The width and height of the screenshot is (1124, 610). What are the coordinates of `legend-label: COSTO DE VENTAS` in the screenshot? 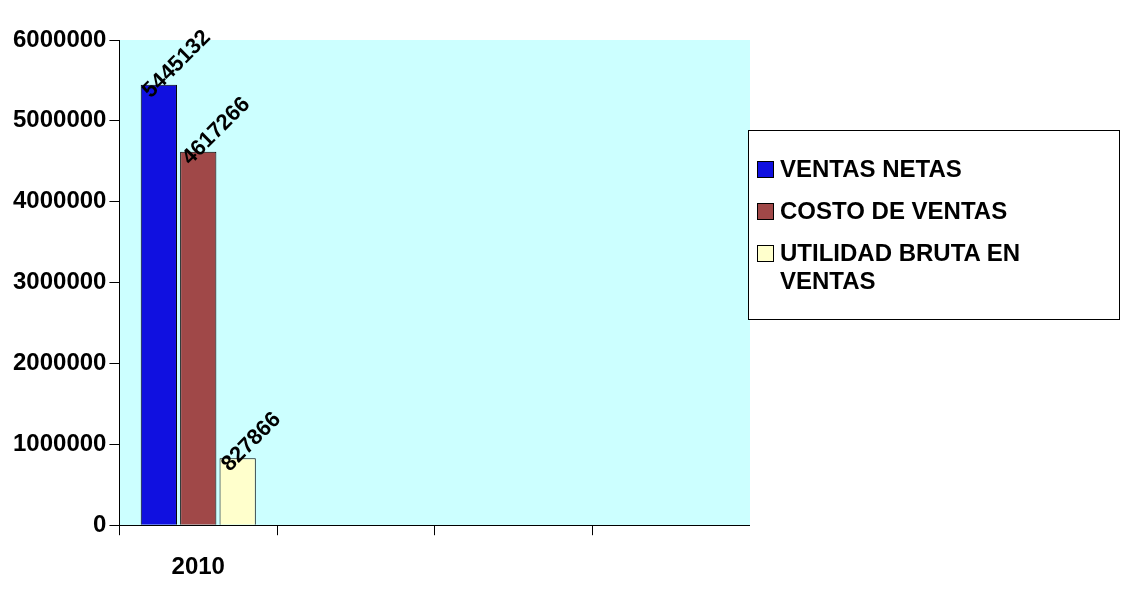 It's located at (894, 211).